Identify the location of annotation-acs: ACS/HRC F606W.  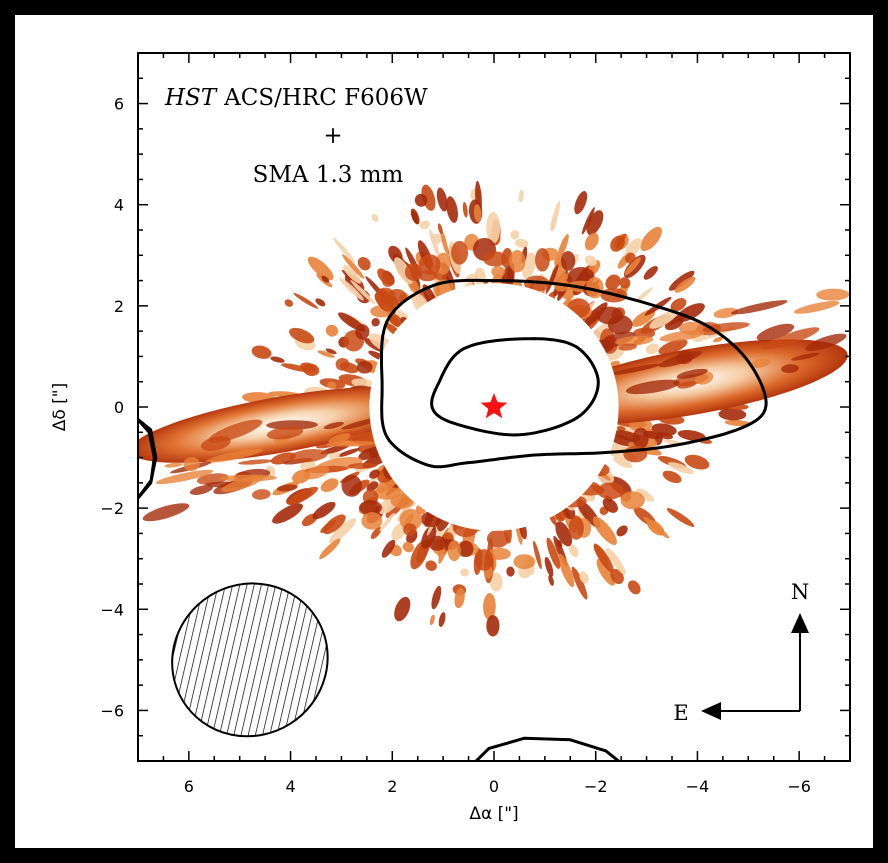
(325, 98).